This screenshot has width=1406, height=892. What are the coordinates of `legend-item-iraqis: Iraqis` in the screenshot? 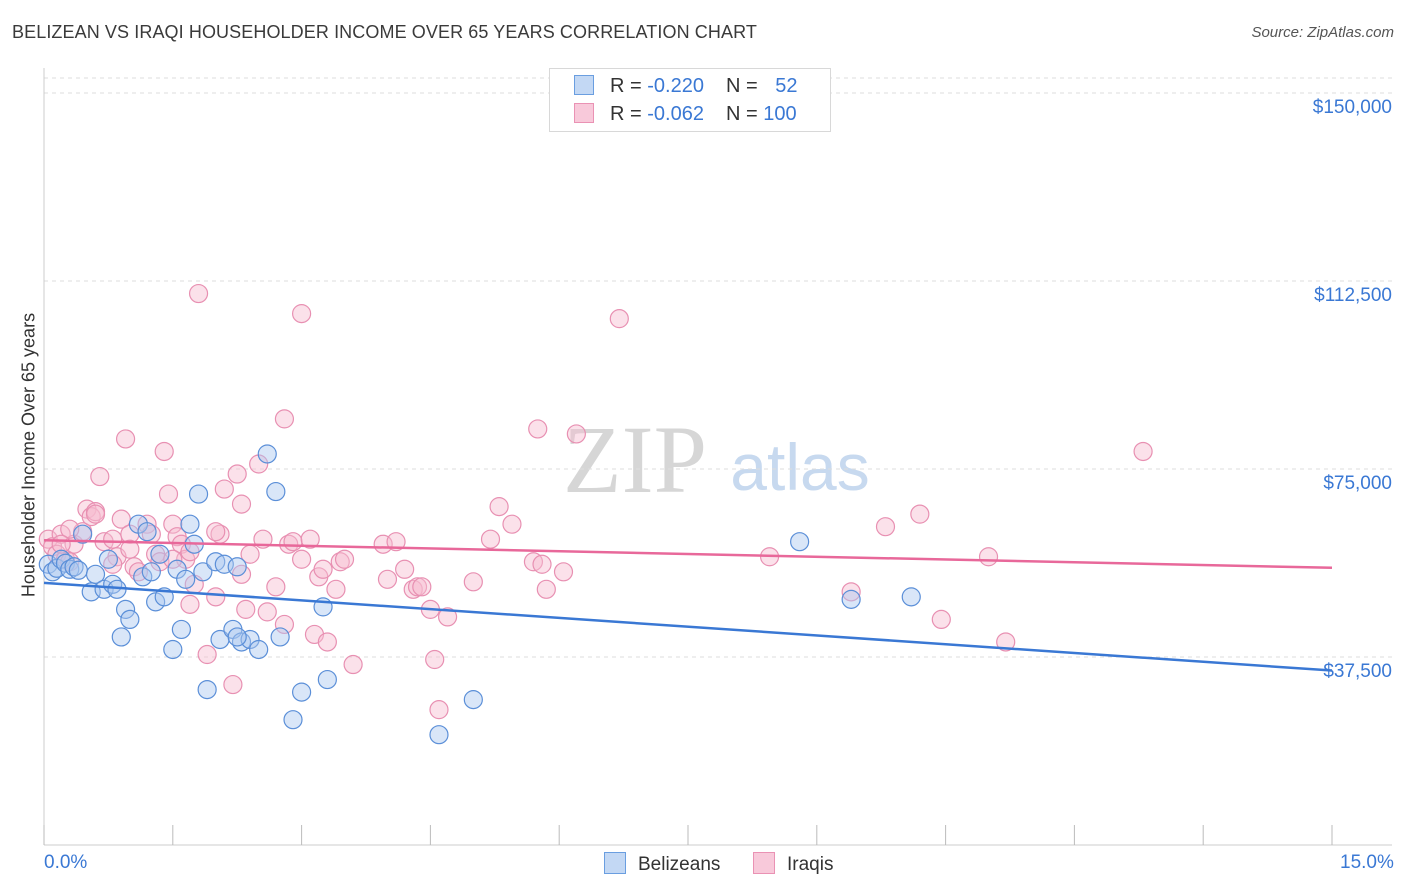 It's located at (793, 864).